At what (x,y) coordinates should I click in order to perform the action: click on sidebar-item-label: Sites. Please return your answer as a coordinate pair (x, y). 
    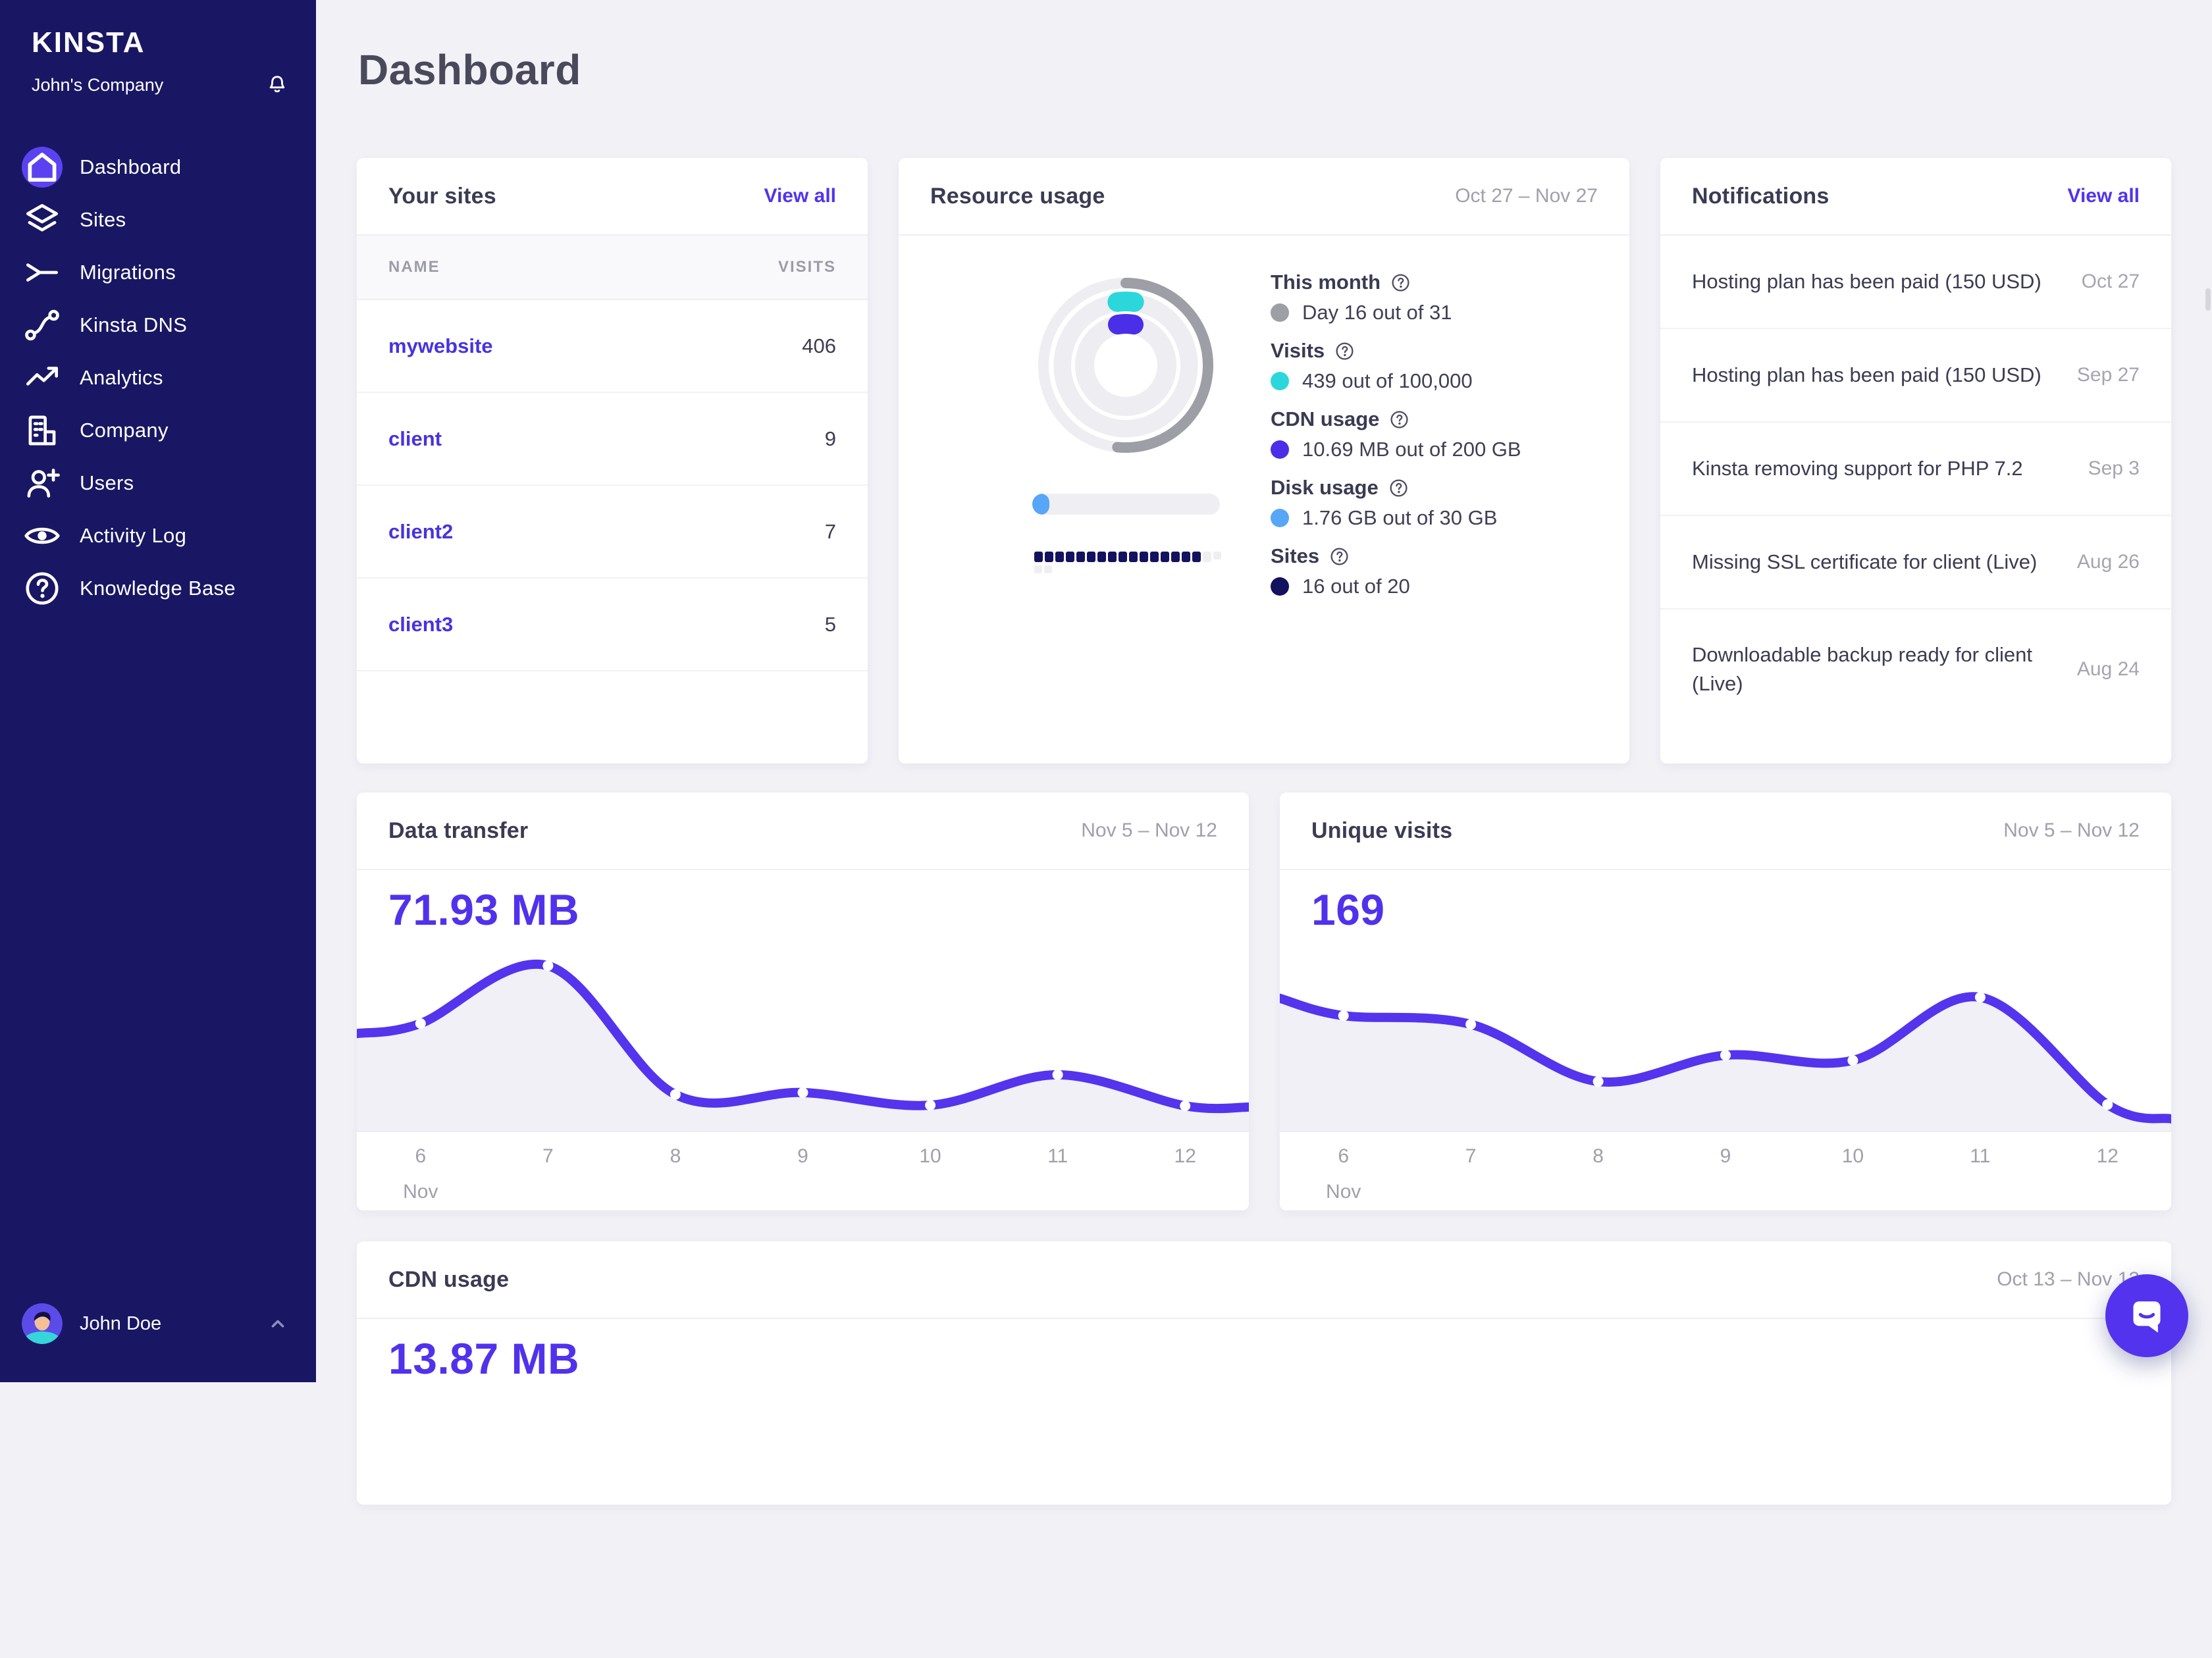
    Looking at the image, I should click on (103, 219).